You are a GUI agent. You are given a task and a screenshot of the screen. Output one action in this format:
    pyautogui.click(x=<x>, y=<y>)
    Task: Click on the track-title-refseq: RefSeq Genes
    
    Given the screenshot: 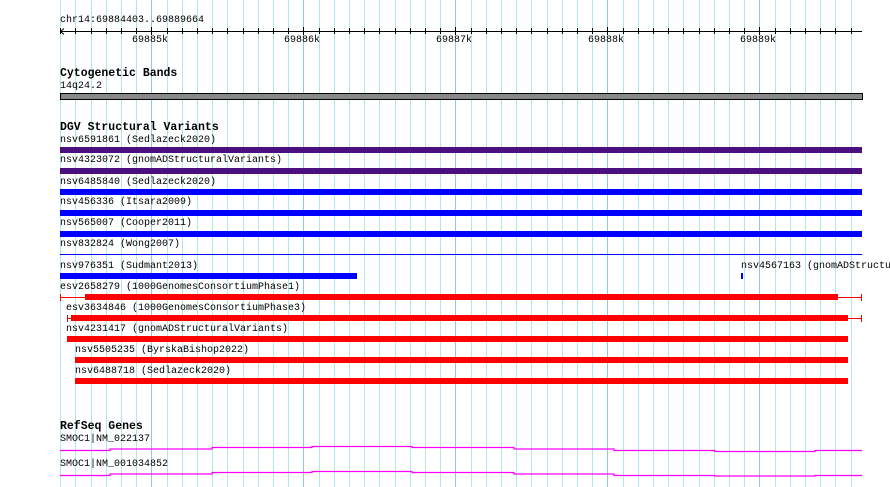 What is the action you would take?
    pyautogui.click(x=101, y=426)
    